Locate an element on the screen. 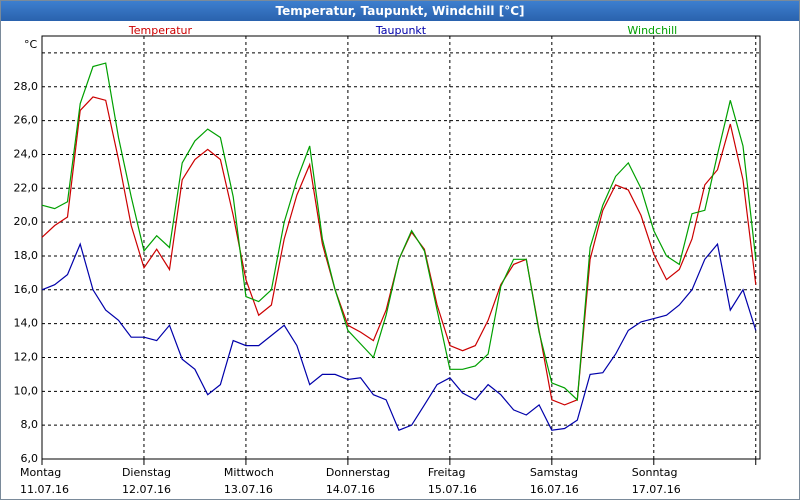  y-tick-label: 28,0 is located at coordinates (26, 86).